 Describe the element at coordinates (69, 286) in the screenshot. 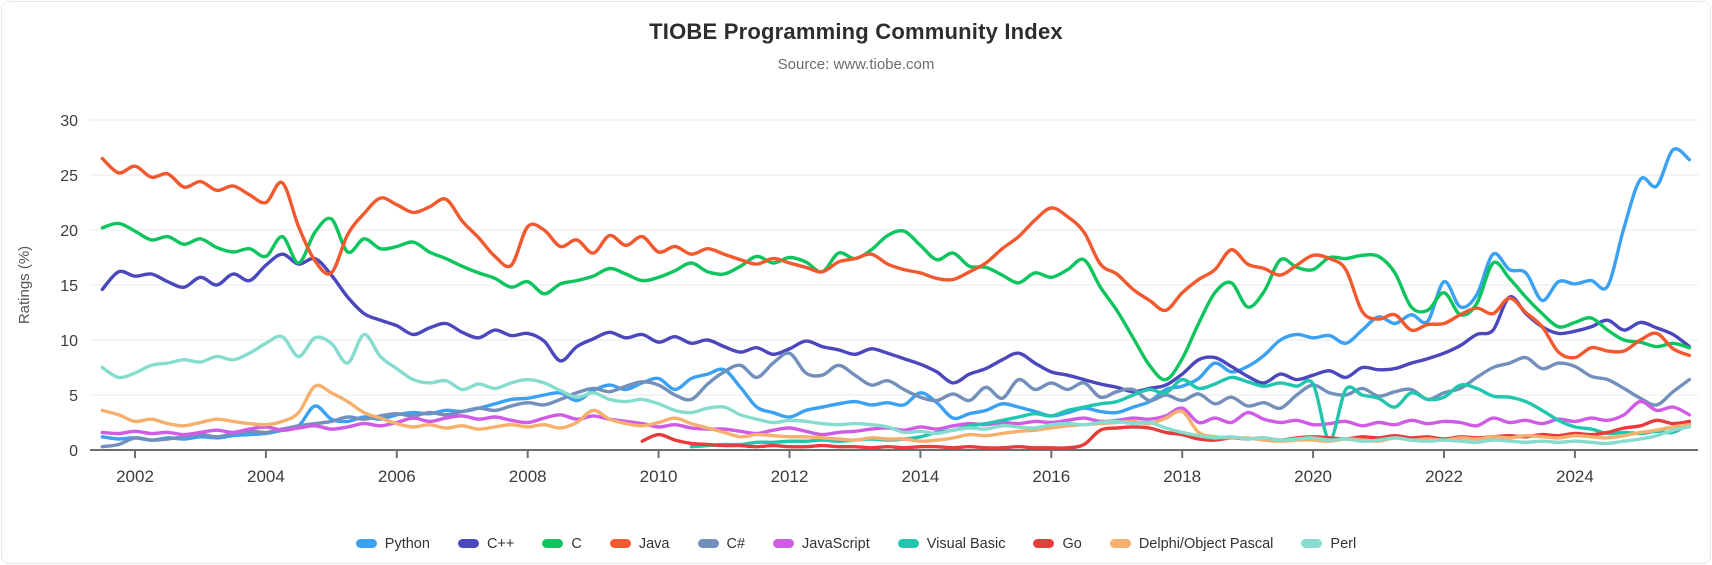

I see `y-tick-label-15: 15` at that location.